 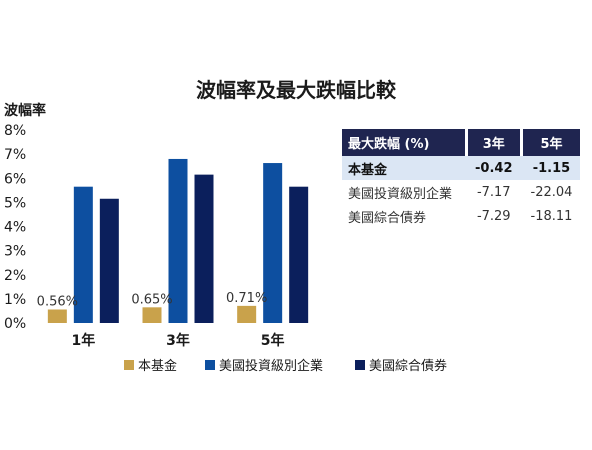 I want to click on chart-title: 波幅率及最大跌幅比較, so click(x=296, y=90).